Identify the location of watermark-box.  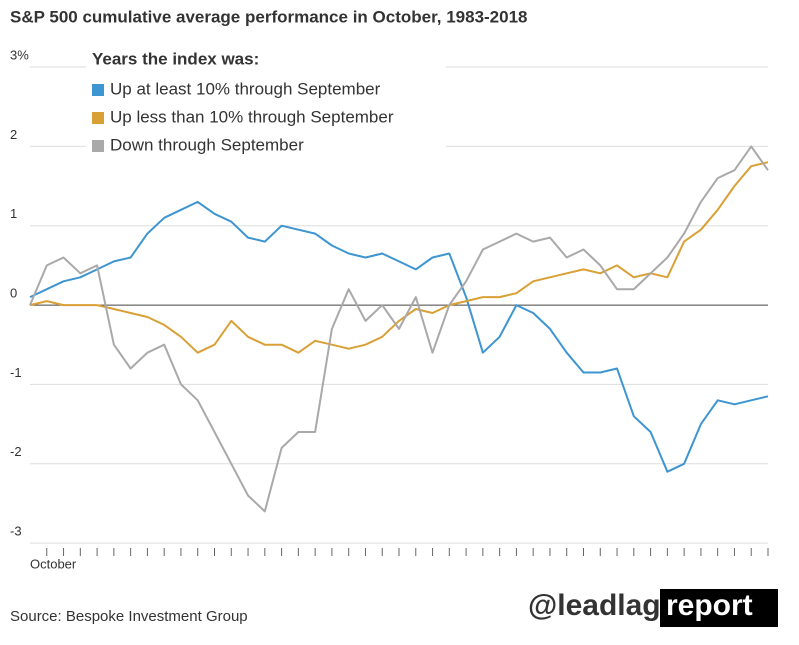
(719, 608).